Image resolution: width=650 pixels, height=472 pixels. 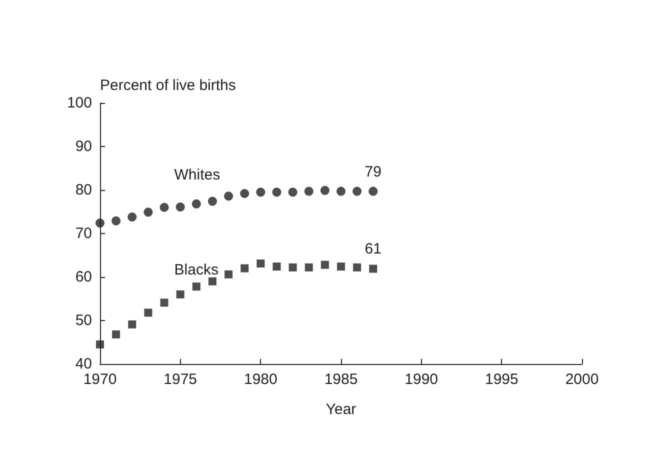 I want to click on x-tick-label: 1995, so click(x=501, y=379).